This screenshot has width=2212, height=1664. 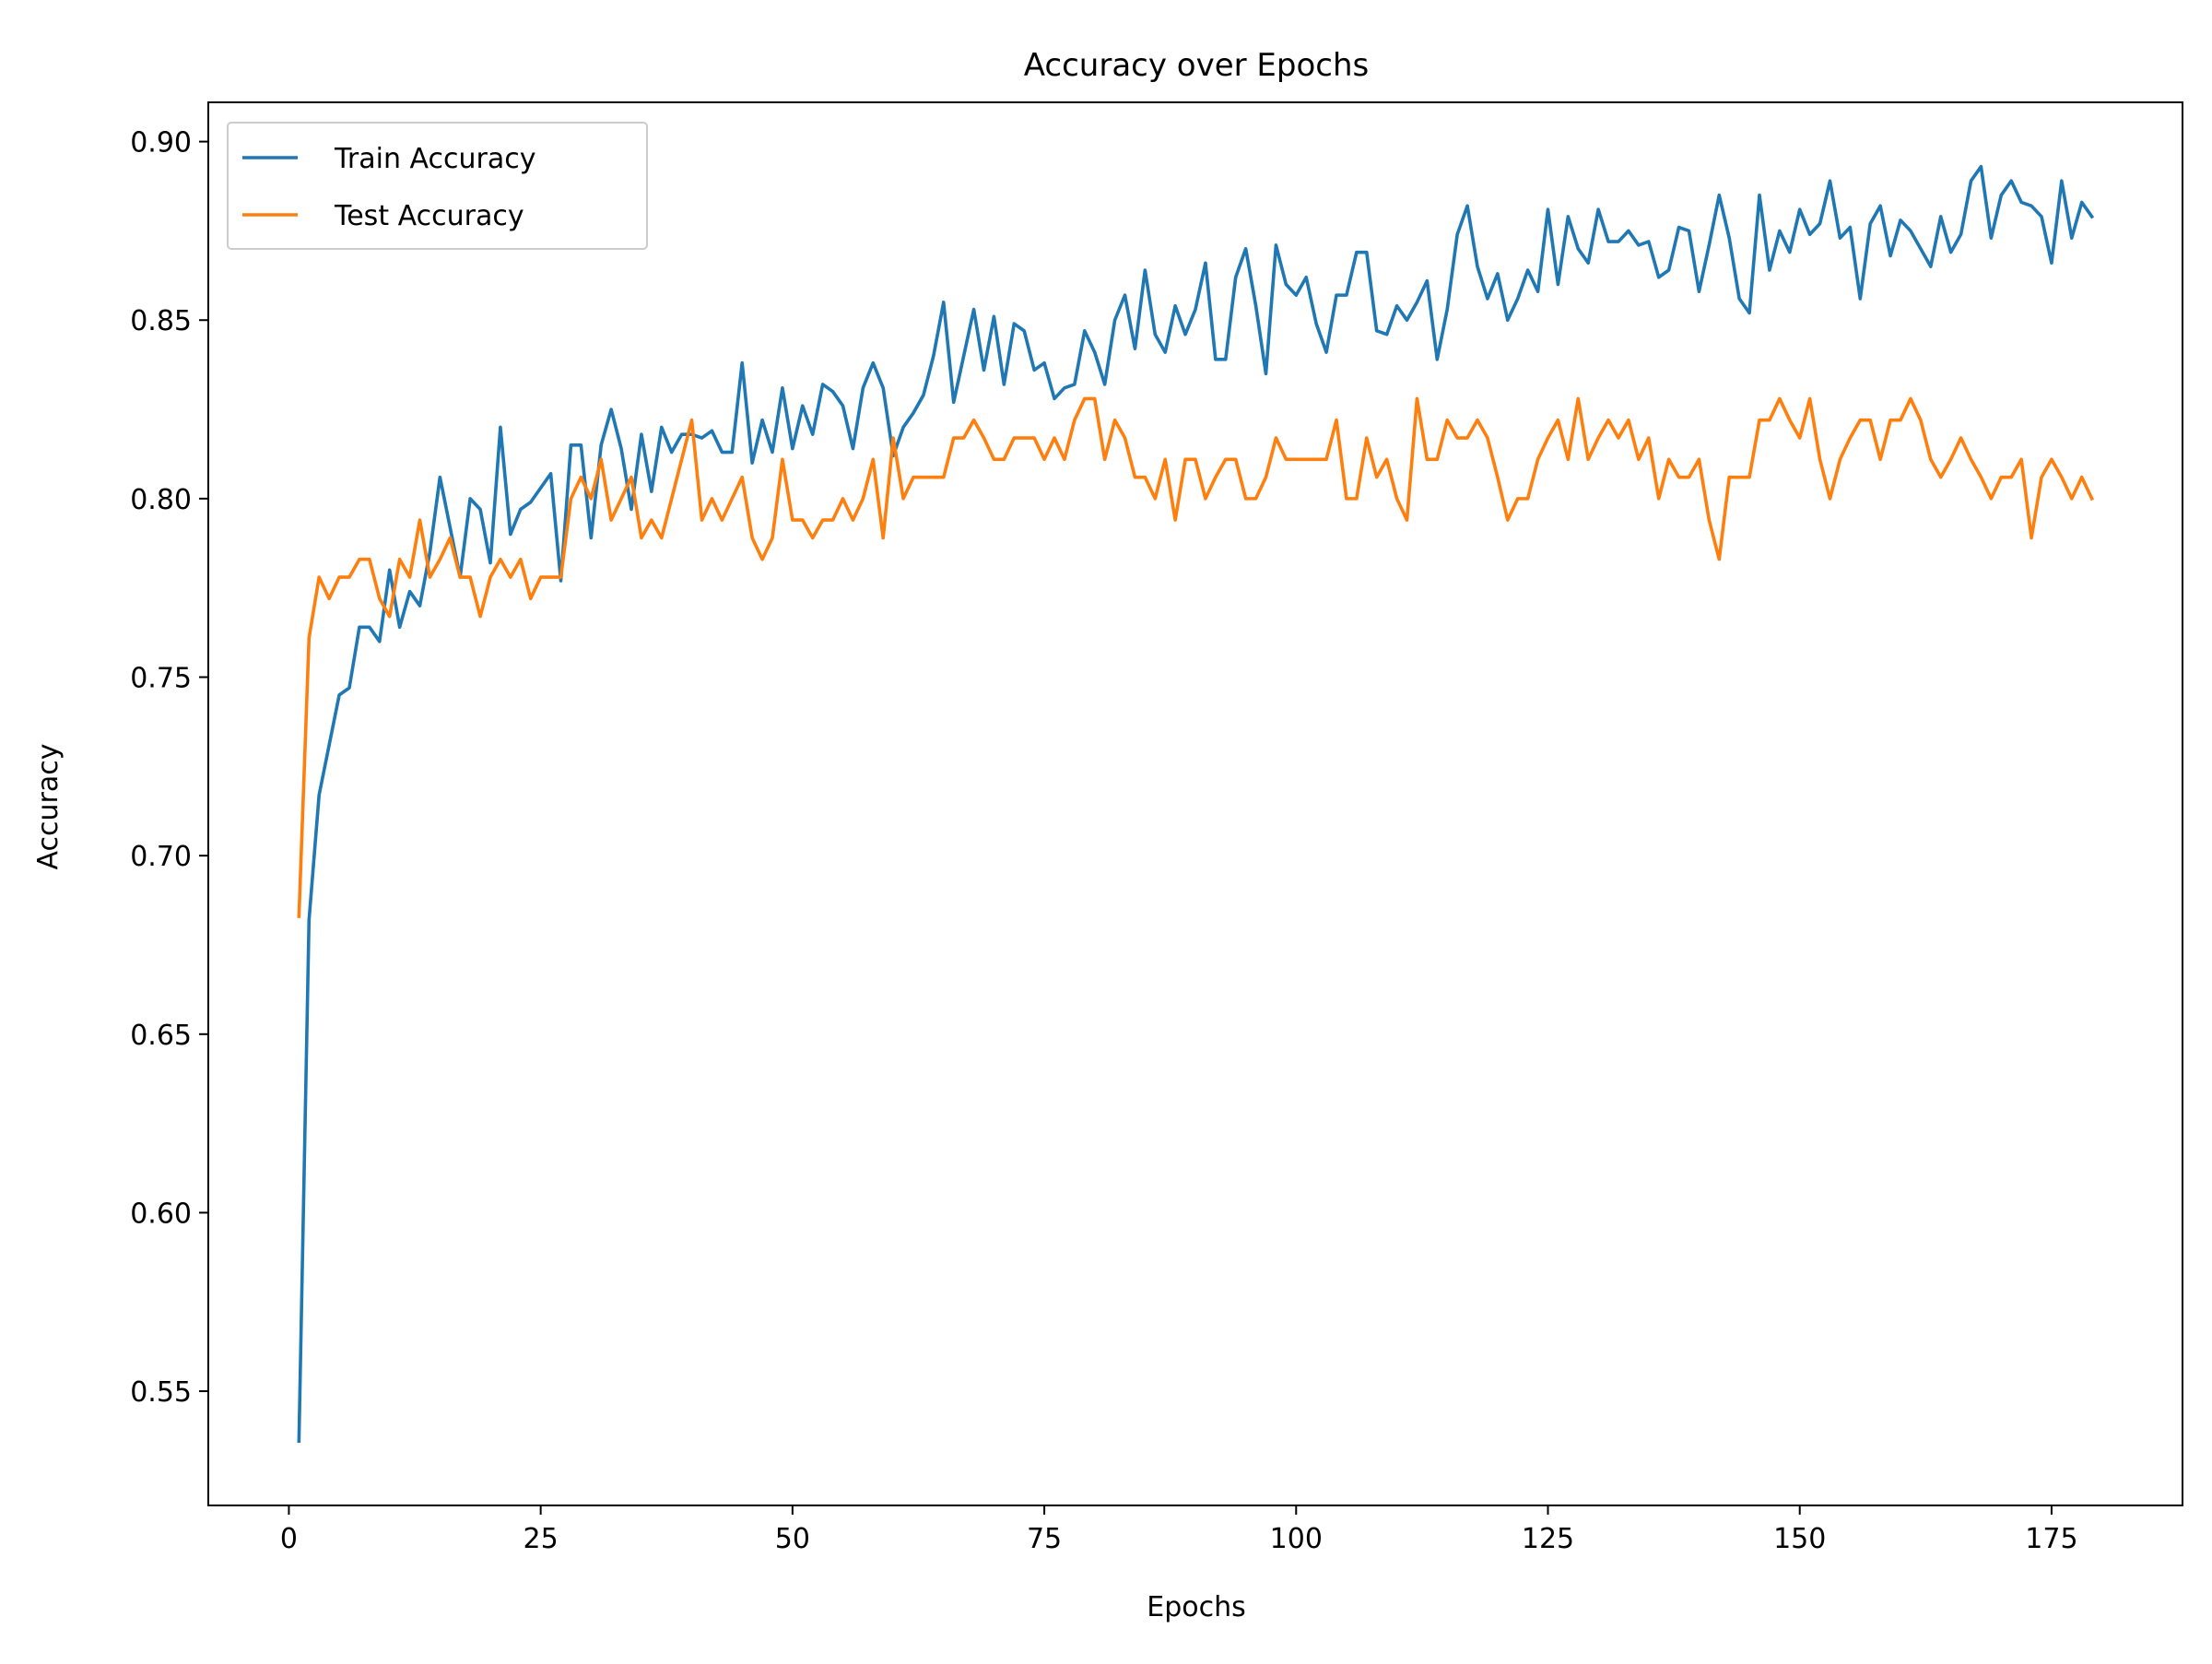 I want to click on legend-label: Test Accuracy, so click(x=429, y=216).